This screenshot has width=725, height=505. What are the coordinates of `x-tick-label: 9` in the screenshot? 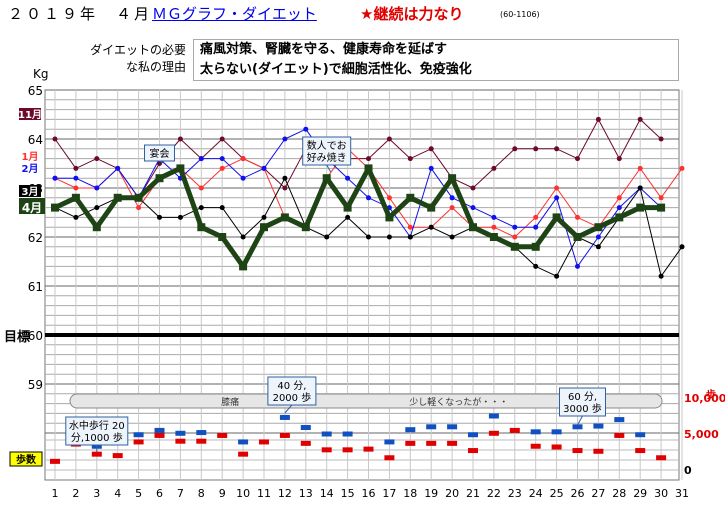 It's located at (222, 493).